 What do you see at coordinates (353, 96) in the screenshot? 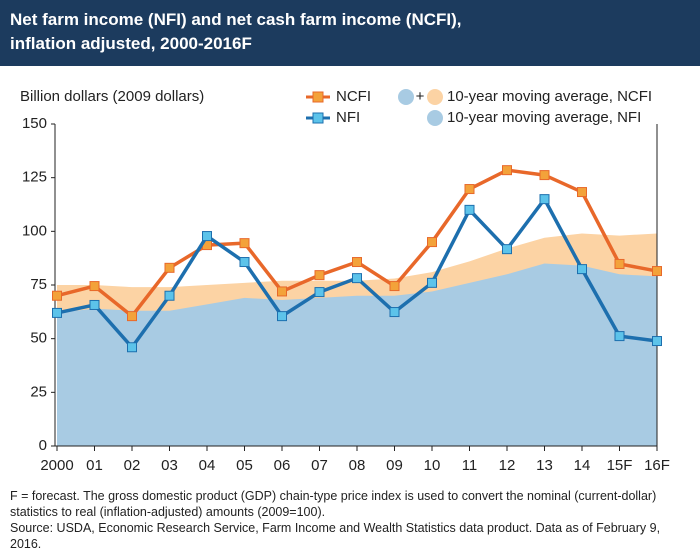
I see `legend-label: NCFI` at bounding box center [353, 96].